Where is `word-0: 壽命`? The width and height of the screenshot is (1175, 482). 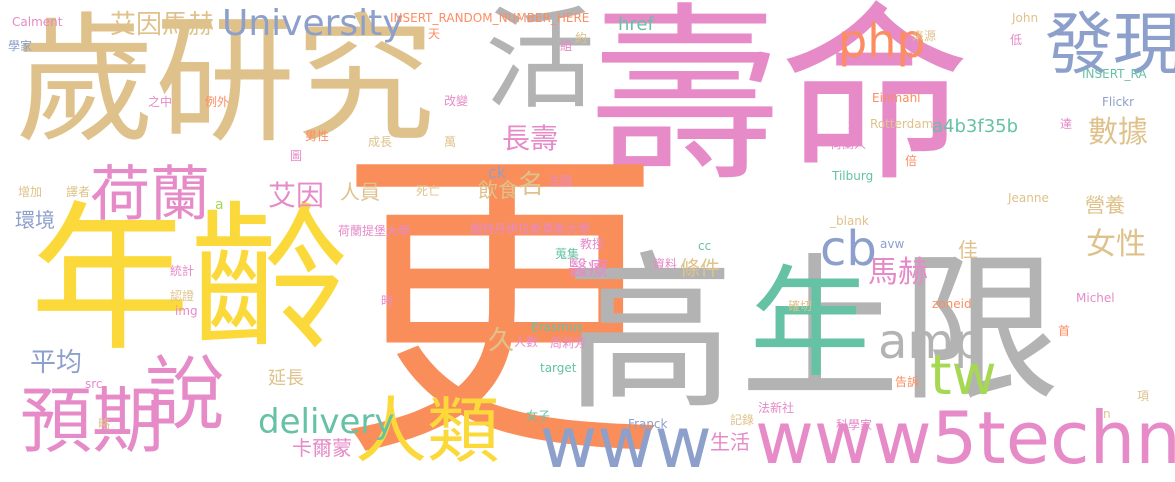 word-0: 壽命 is located at coordinates (780, 103).